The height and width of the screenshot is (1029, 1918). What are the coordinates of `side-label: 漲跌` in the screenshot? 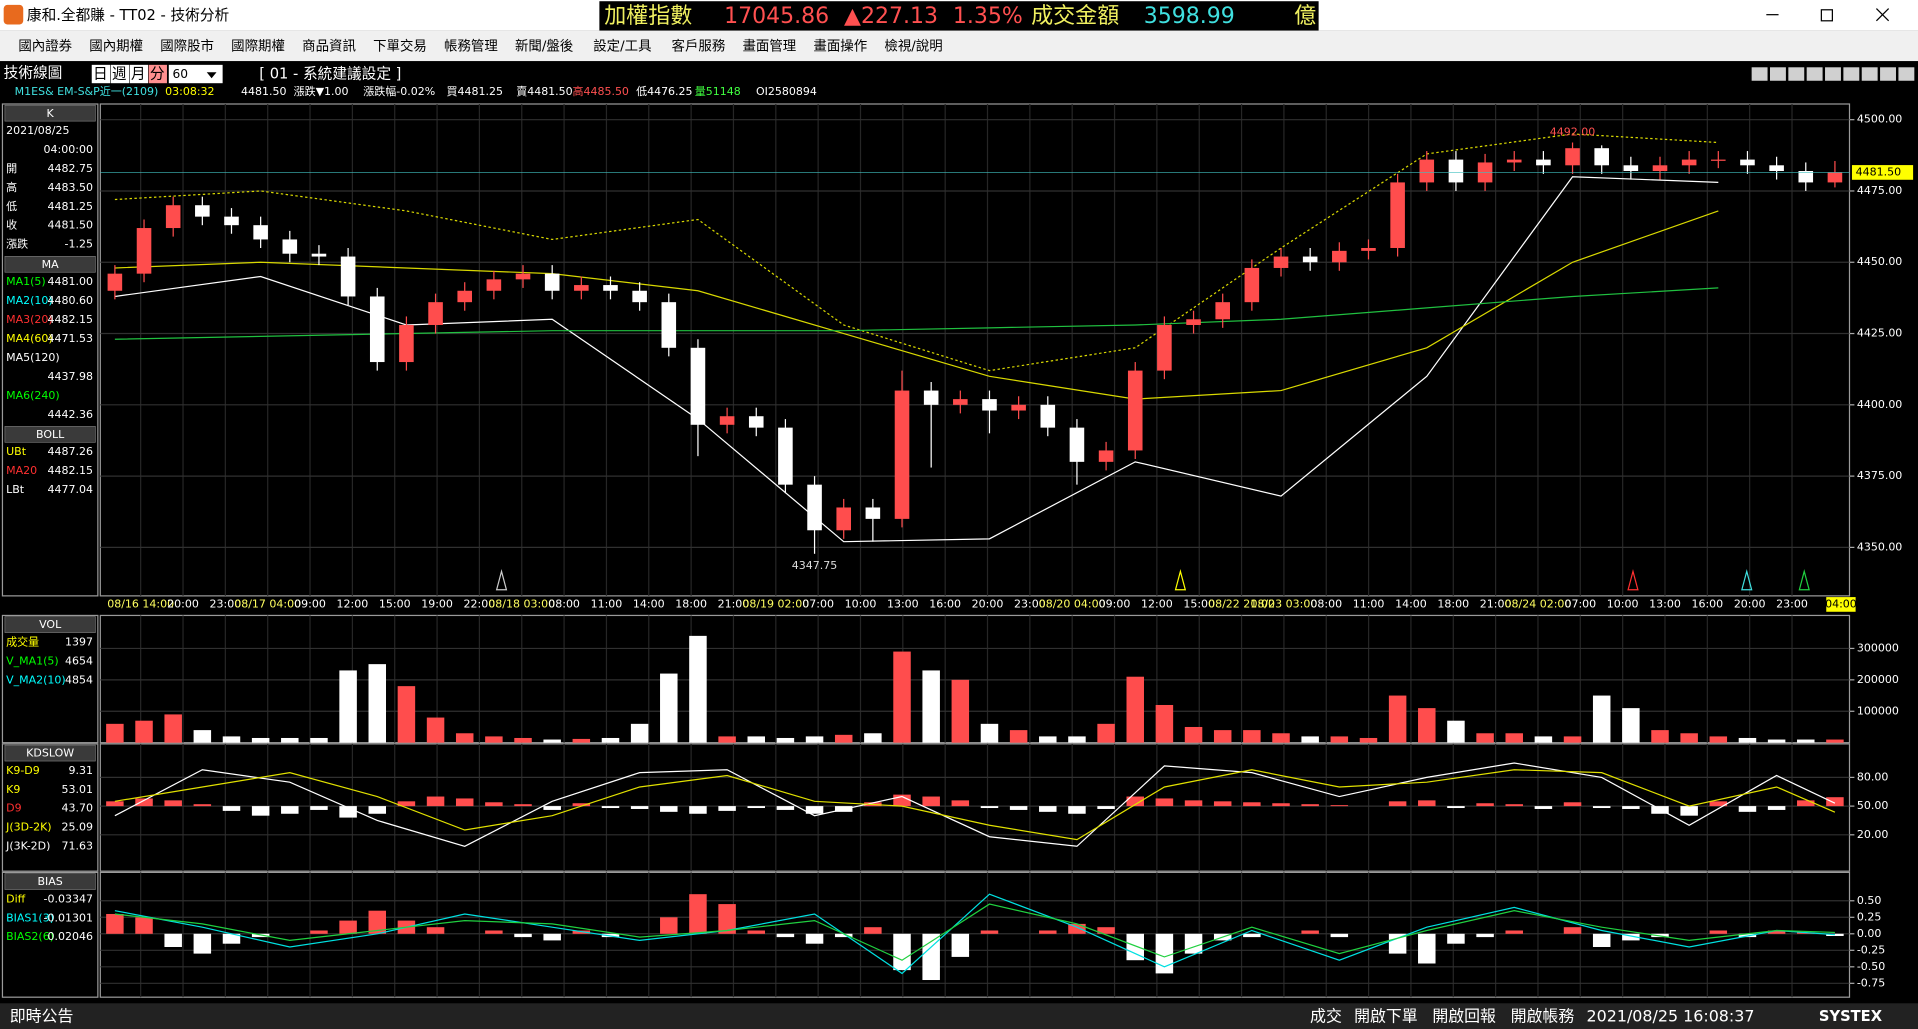 It's located at (17, 244).